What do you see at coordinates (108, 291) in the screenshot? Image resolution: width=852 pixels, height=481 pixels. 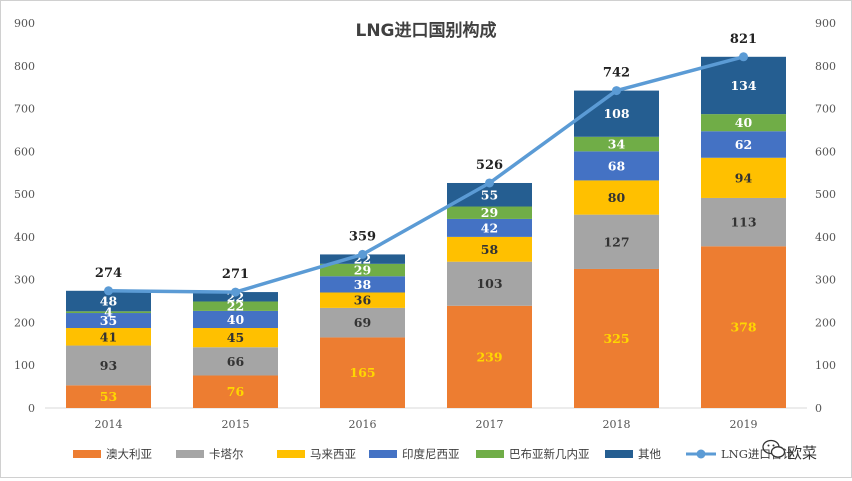 I see `total-point-2014` at bounding box center [108, 291].